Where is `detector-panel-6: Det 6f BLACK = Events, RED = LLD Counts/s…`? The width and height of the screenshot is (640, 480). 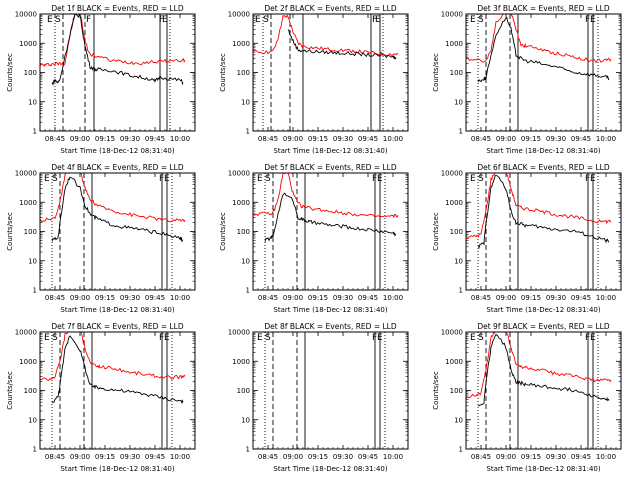
detector-panel-6: Det 6f BLACK = Events, RED = LLD Counts/s… is located at coordinates (527, 238).